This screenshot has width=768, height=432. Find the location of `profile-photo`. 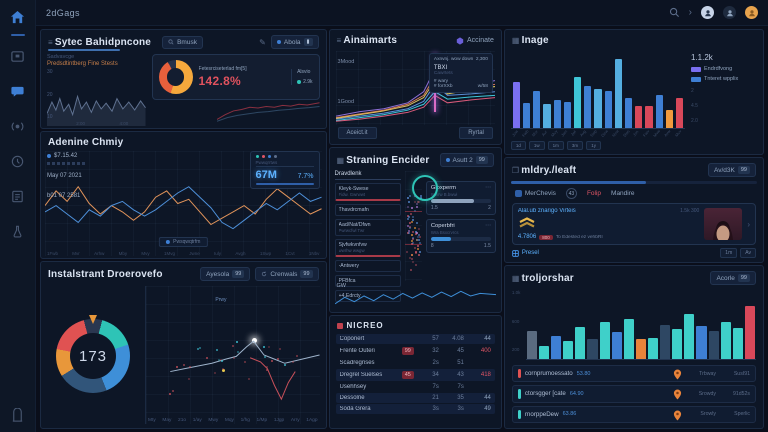

profile-photo is located at coordinates (723, 224).